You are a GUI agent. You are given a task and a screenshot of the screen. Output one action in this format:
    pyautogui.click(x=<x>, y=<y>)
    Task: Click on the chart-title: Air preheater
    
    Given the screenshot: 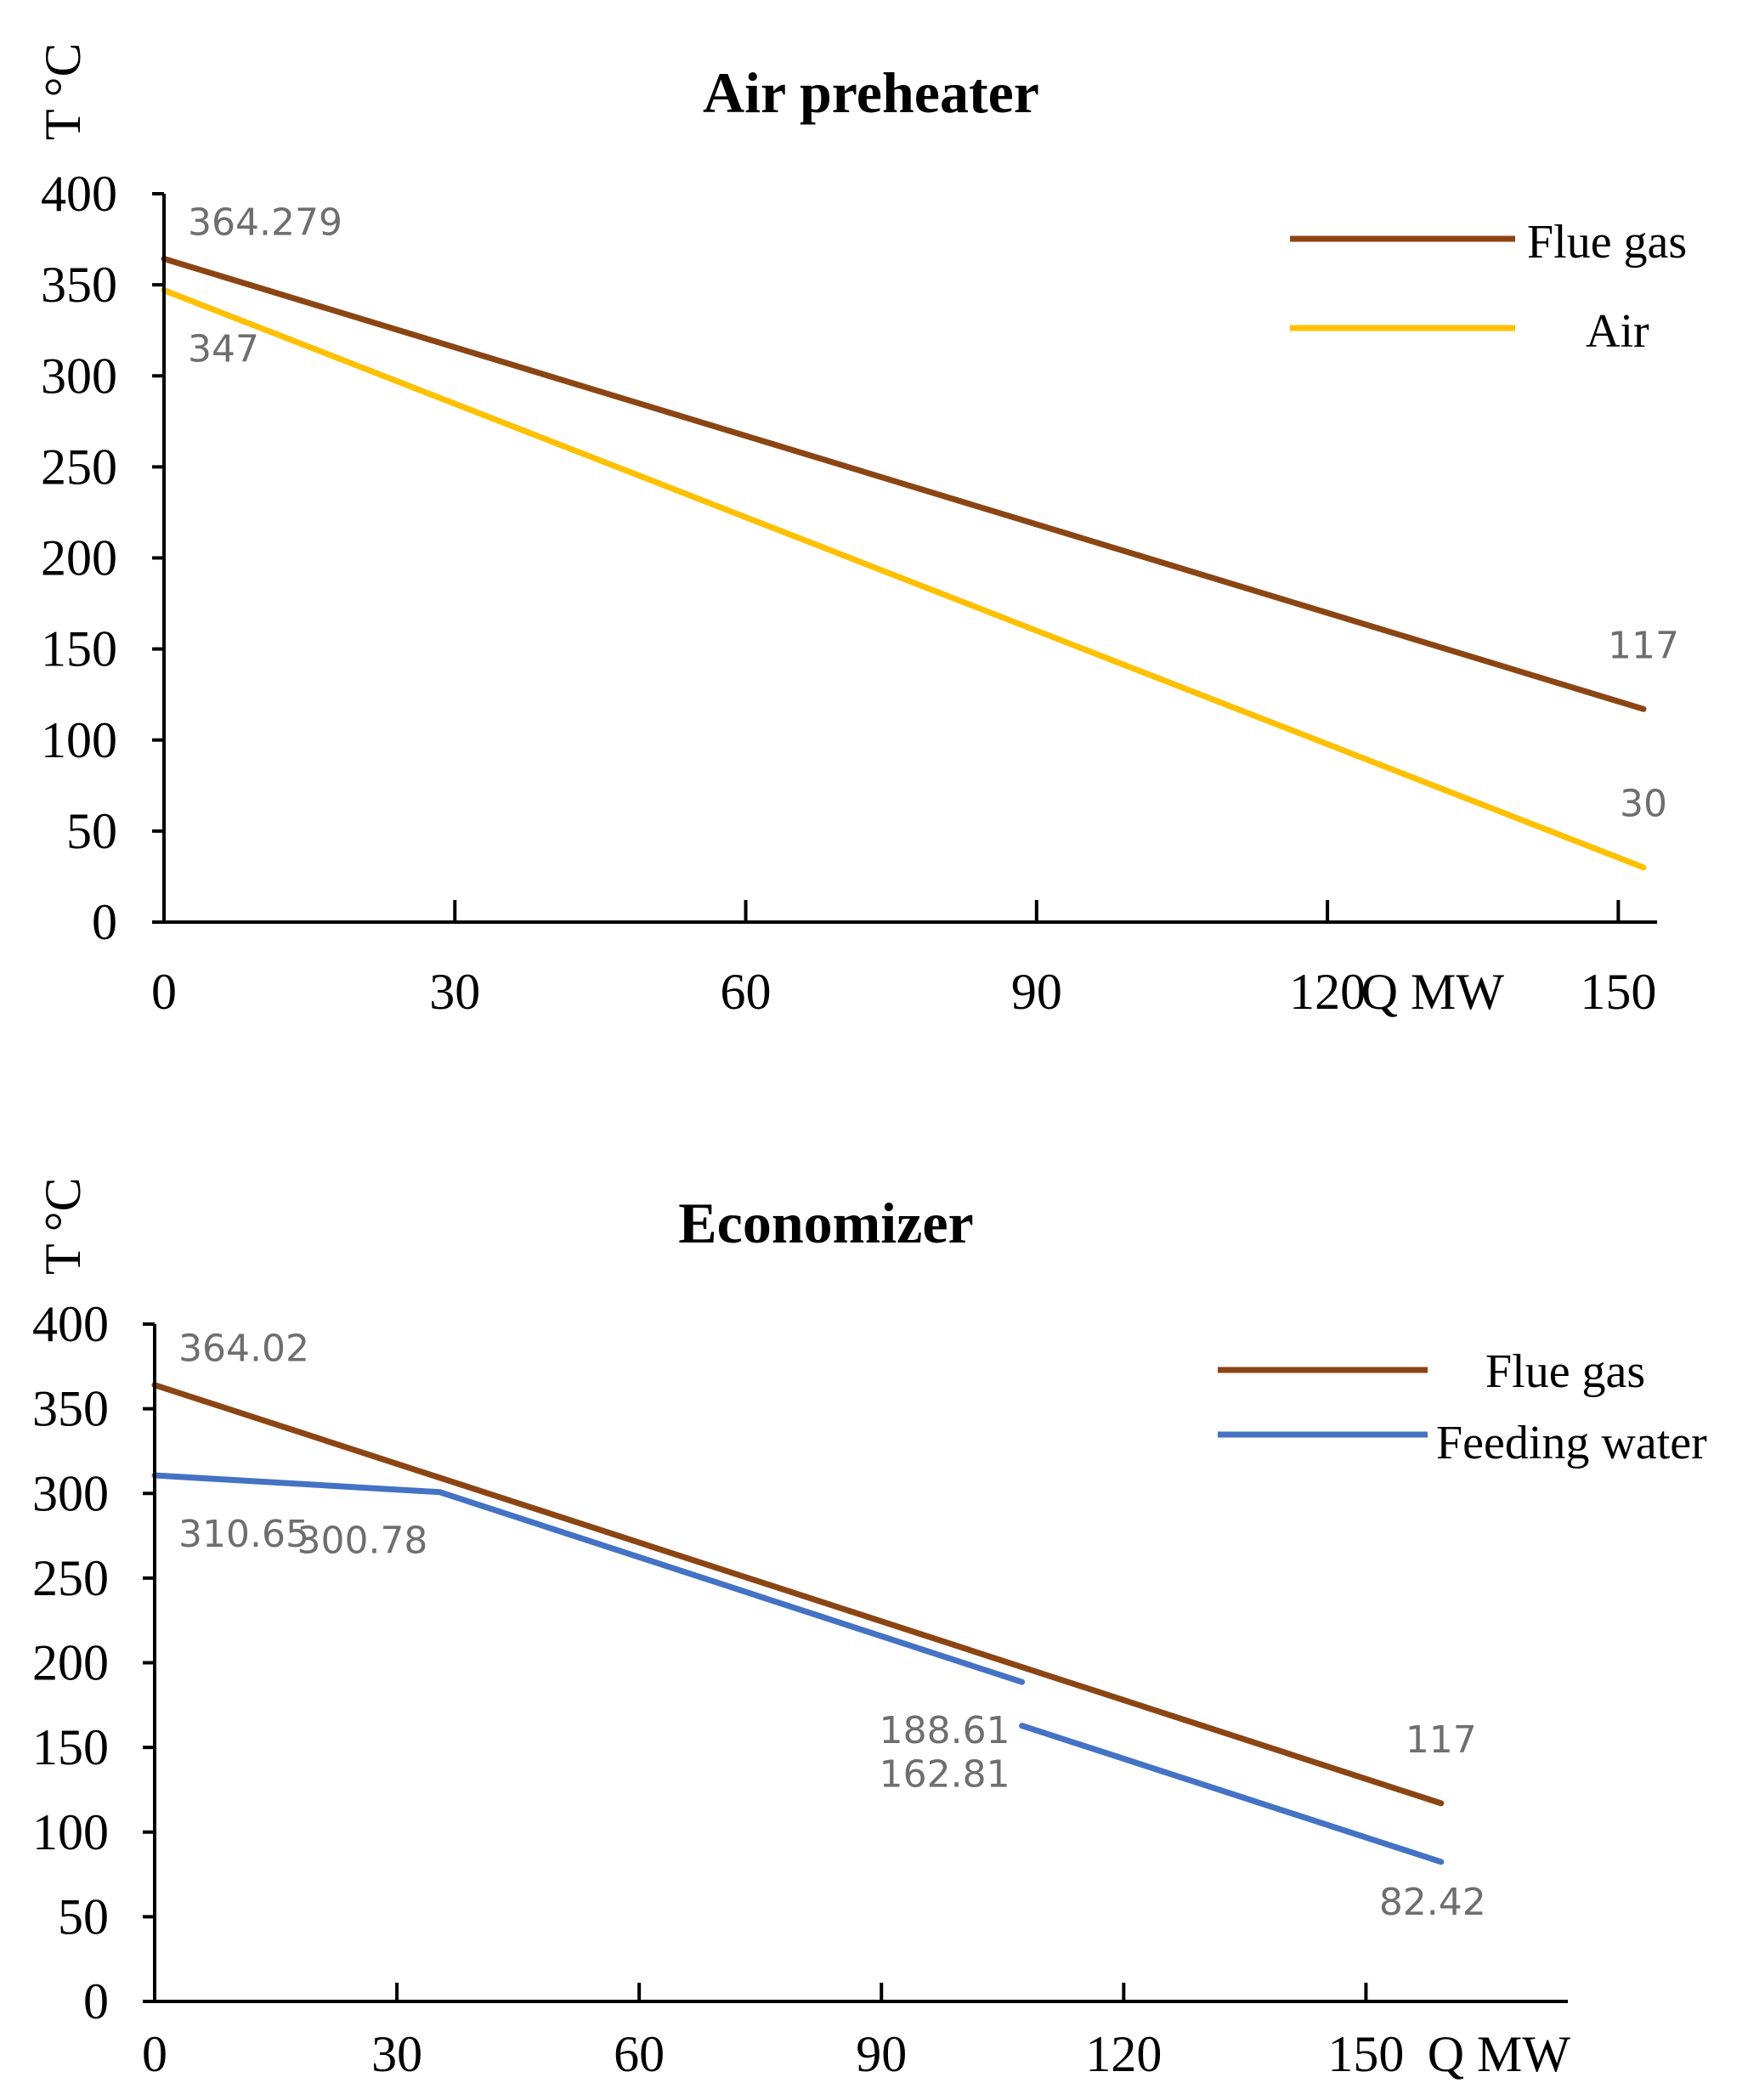 What is the action you would take?
    pyautogui.click(x=871, y=92)
    